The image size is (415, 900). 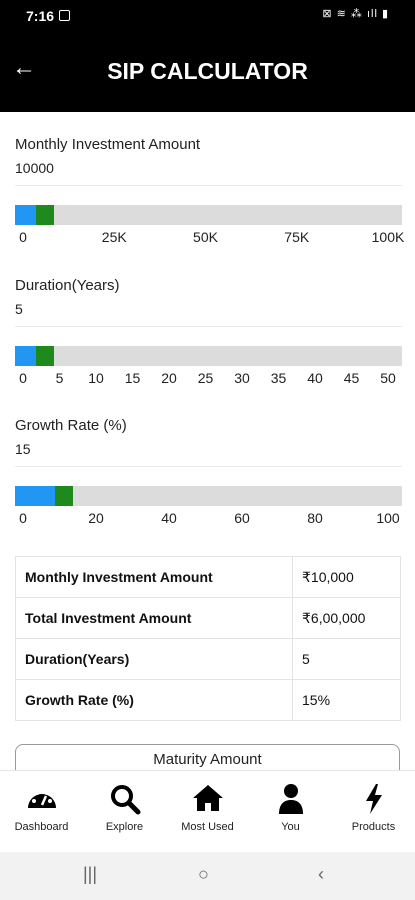 What do you see at coordinates (207, 757) in the screenshot?
I see `maturity-amount-button: Maturity Amount` at bounding box center [207, 757].